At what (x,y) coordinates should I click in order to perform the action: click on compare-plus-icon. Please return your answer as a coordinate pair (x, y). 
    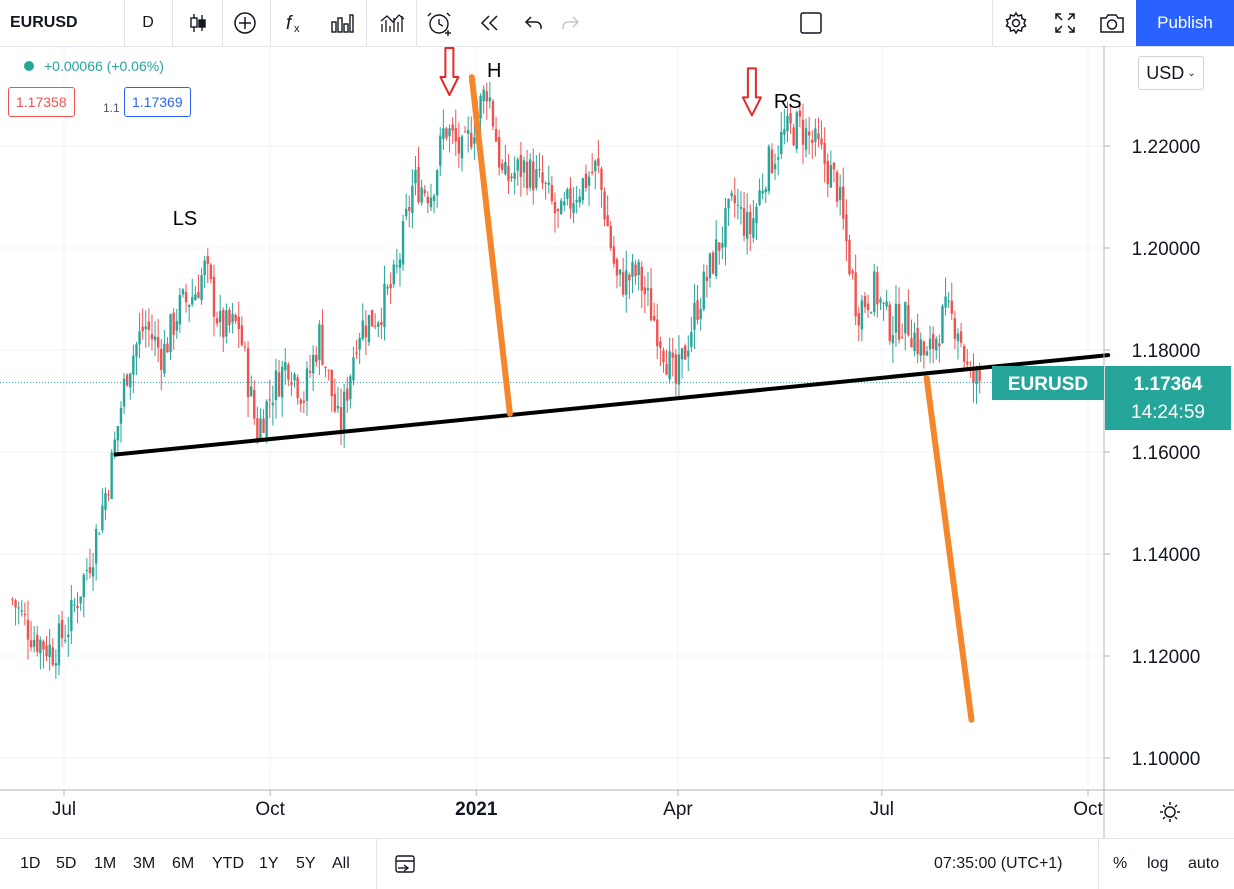
    Looking at the image, I should click on (245, 23).